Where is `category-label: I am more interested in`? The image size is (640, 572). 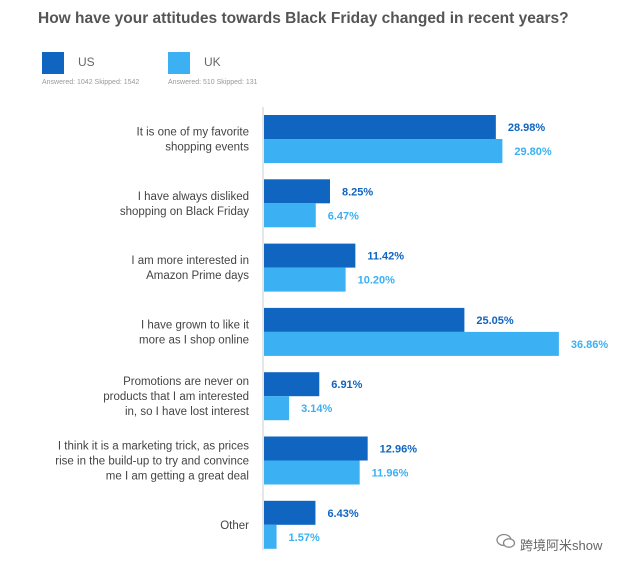 category-label: I am more interested in is located at coordinates (190, 261).